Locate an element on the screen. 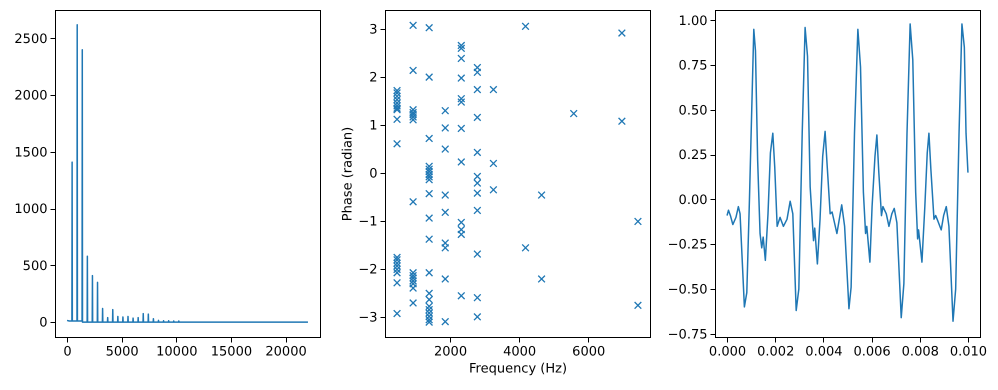 The height and width of the screenshot is (390, 998). y-tick-label: 2 is located at coordinates (373, 78).